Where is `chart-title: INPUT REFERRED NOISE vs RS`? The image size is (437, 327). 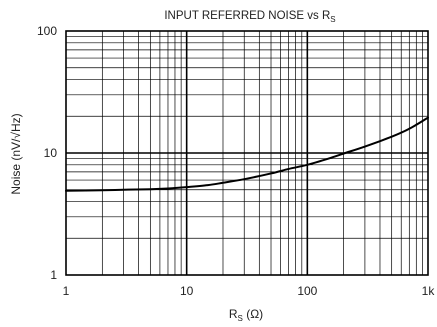 chart-title: INPUT REFERRED NOISE vs RS is located at coordinates (249, 17).